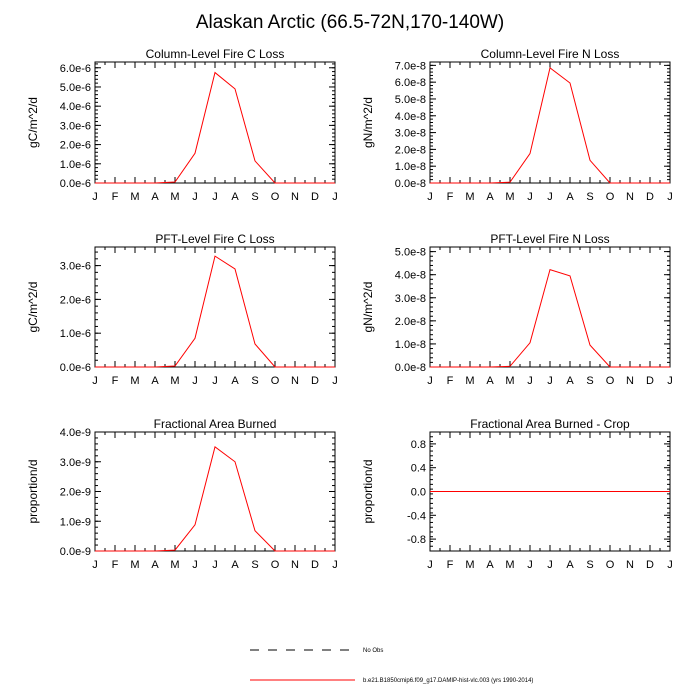 Image resolution: width=700 pixels, height=700 pixels. What do you see at coordinates (550, 424) in the screenshot?
I see `panel-title: Fractional Area Burned - Crop` at bounding box center [550, 424].